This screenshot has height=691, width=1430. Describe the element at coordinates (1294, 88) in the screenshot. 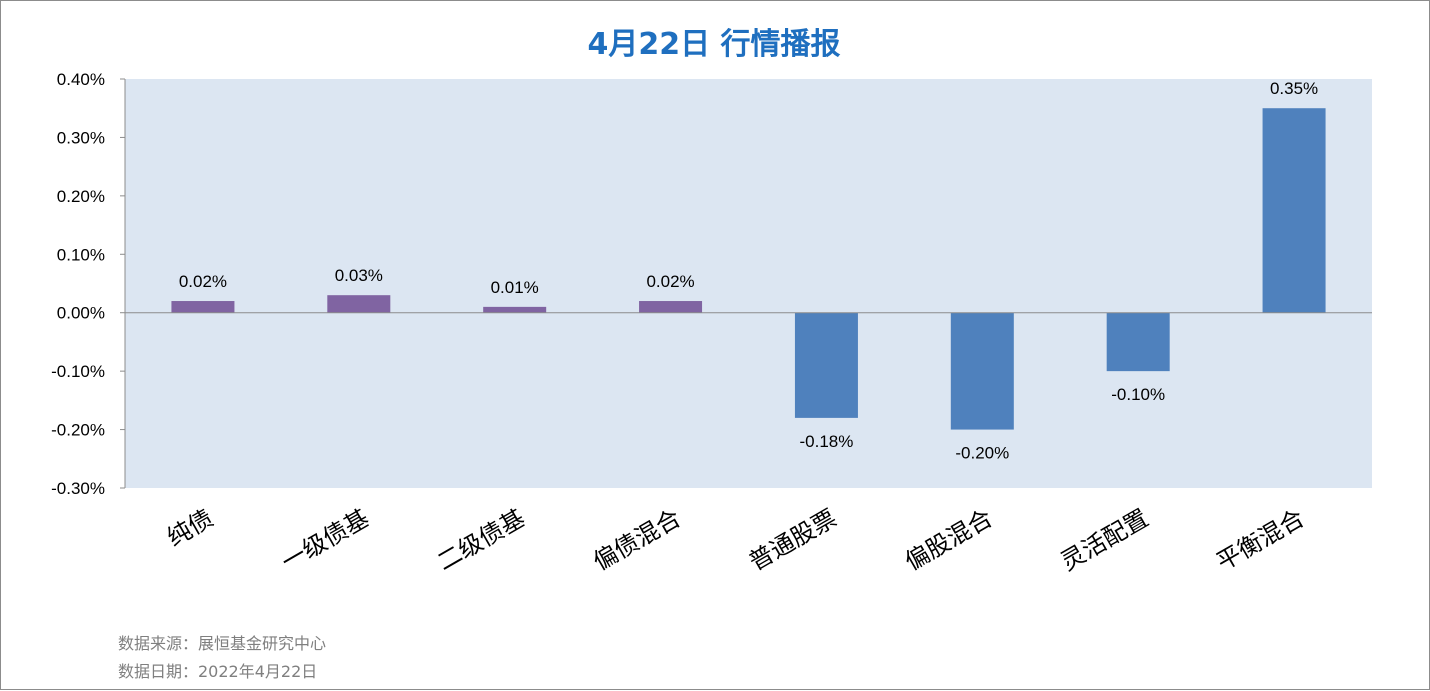

I see `data-label: 0.35%` at that location.